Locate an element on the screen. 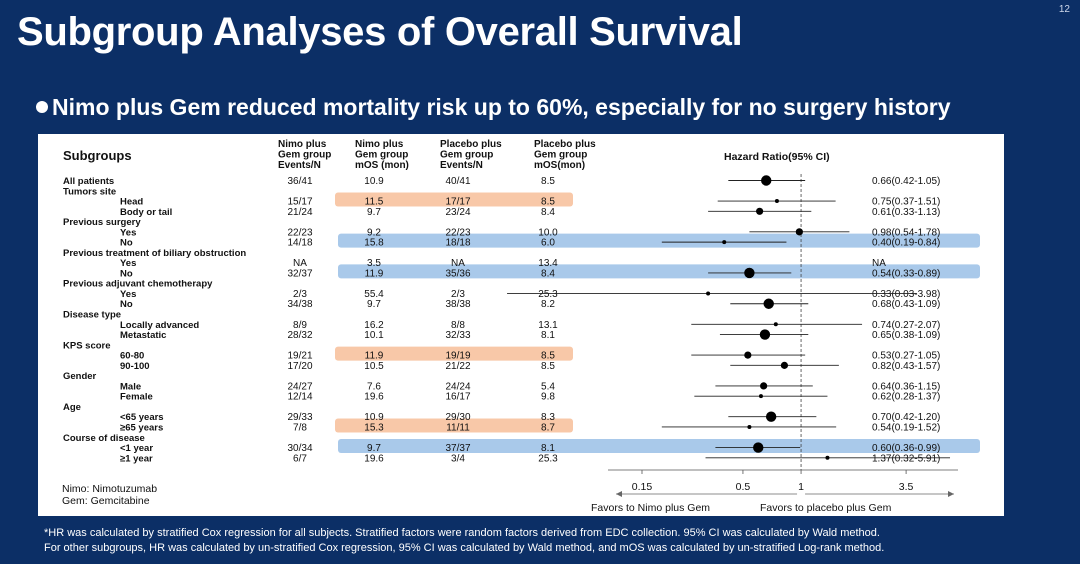 This screenshot has height=564, width=1080. cell-placebo-mos: 13.1 is located at coordinates (548, 325).